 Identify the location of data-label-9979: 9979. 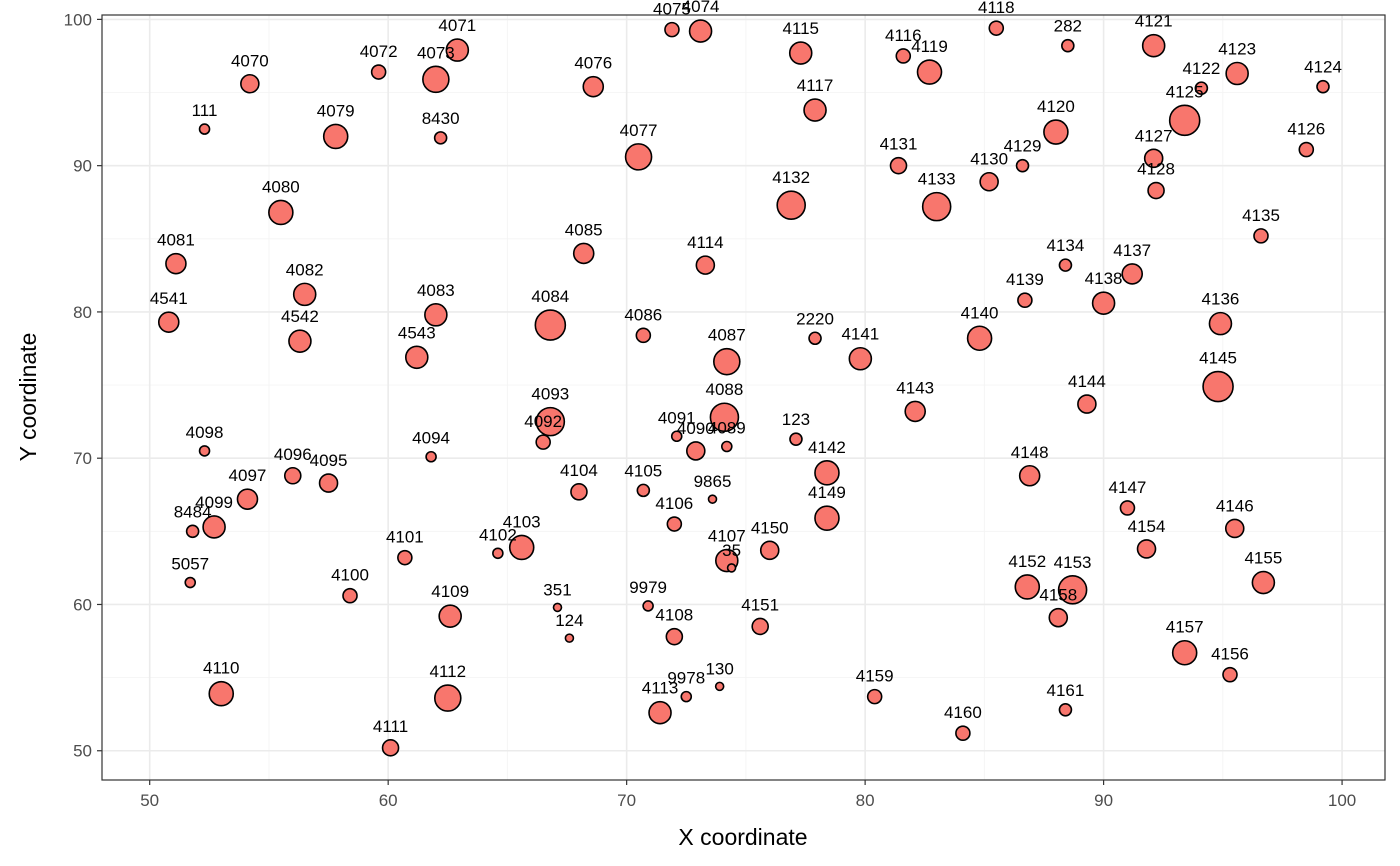
(648, 587).